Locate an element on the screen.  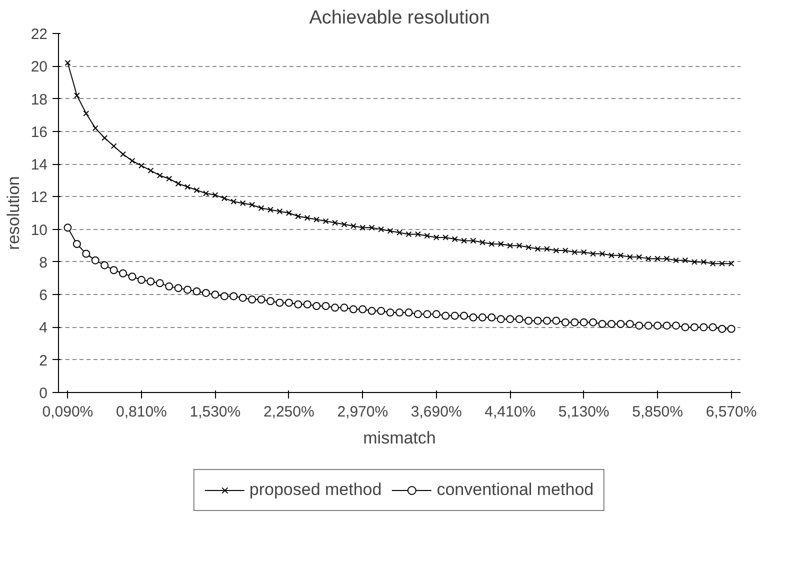
x-tick-label: 2,250% is located at coordinates (288, 412).